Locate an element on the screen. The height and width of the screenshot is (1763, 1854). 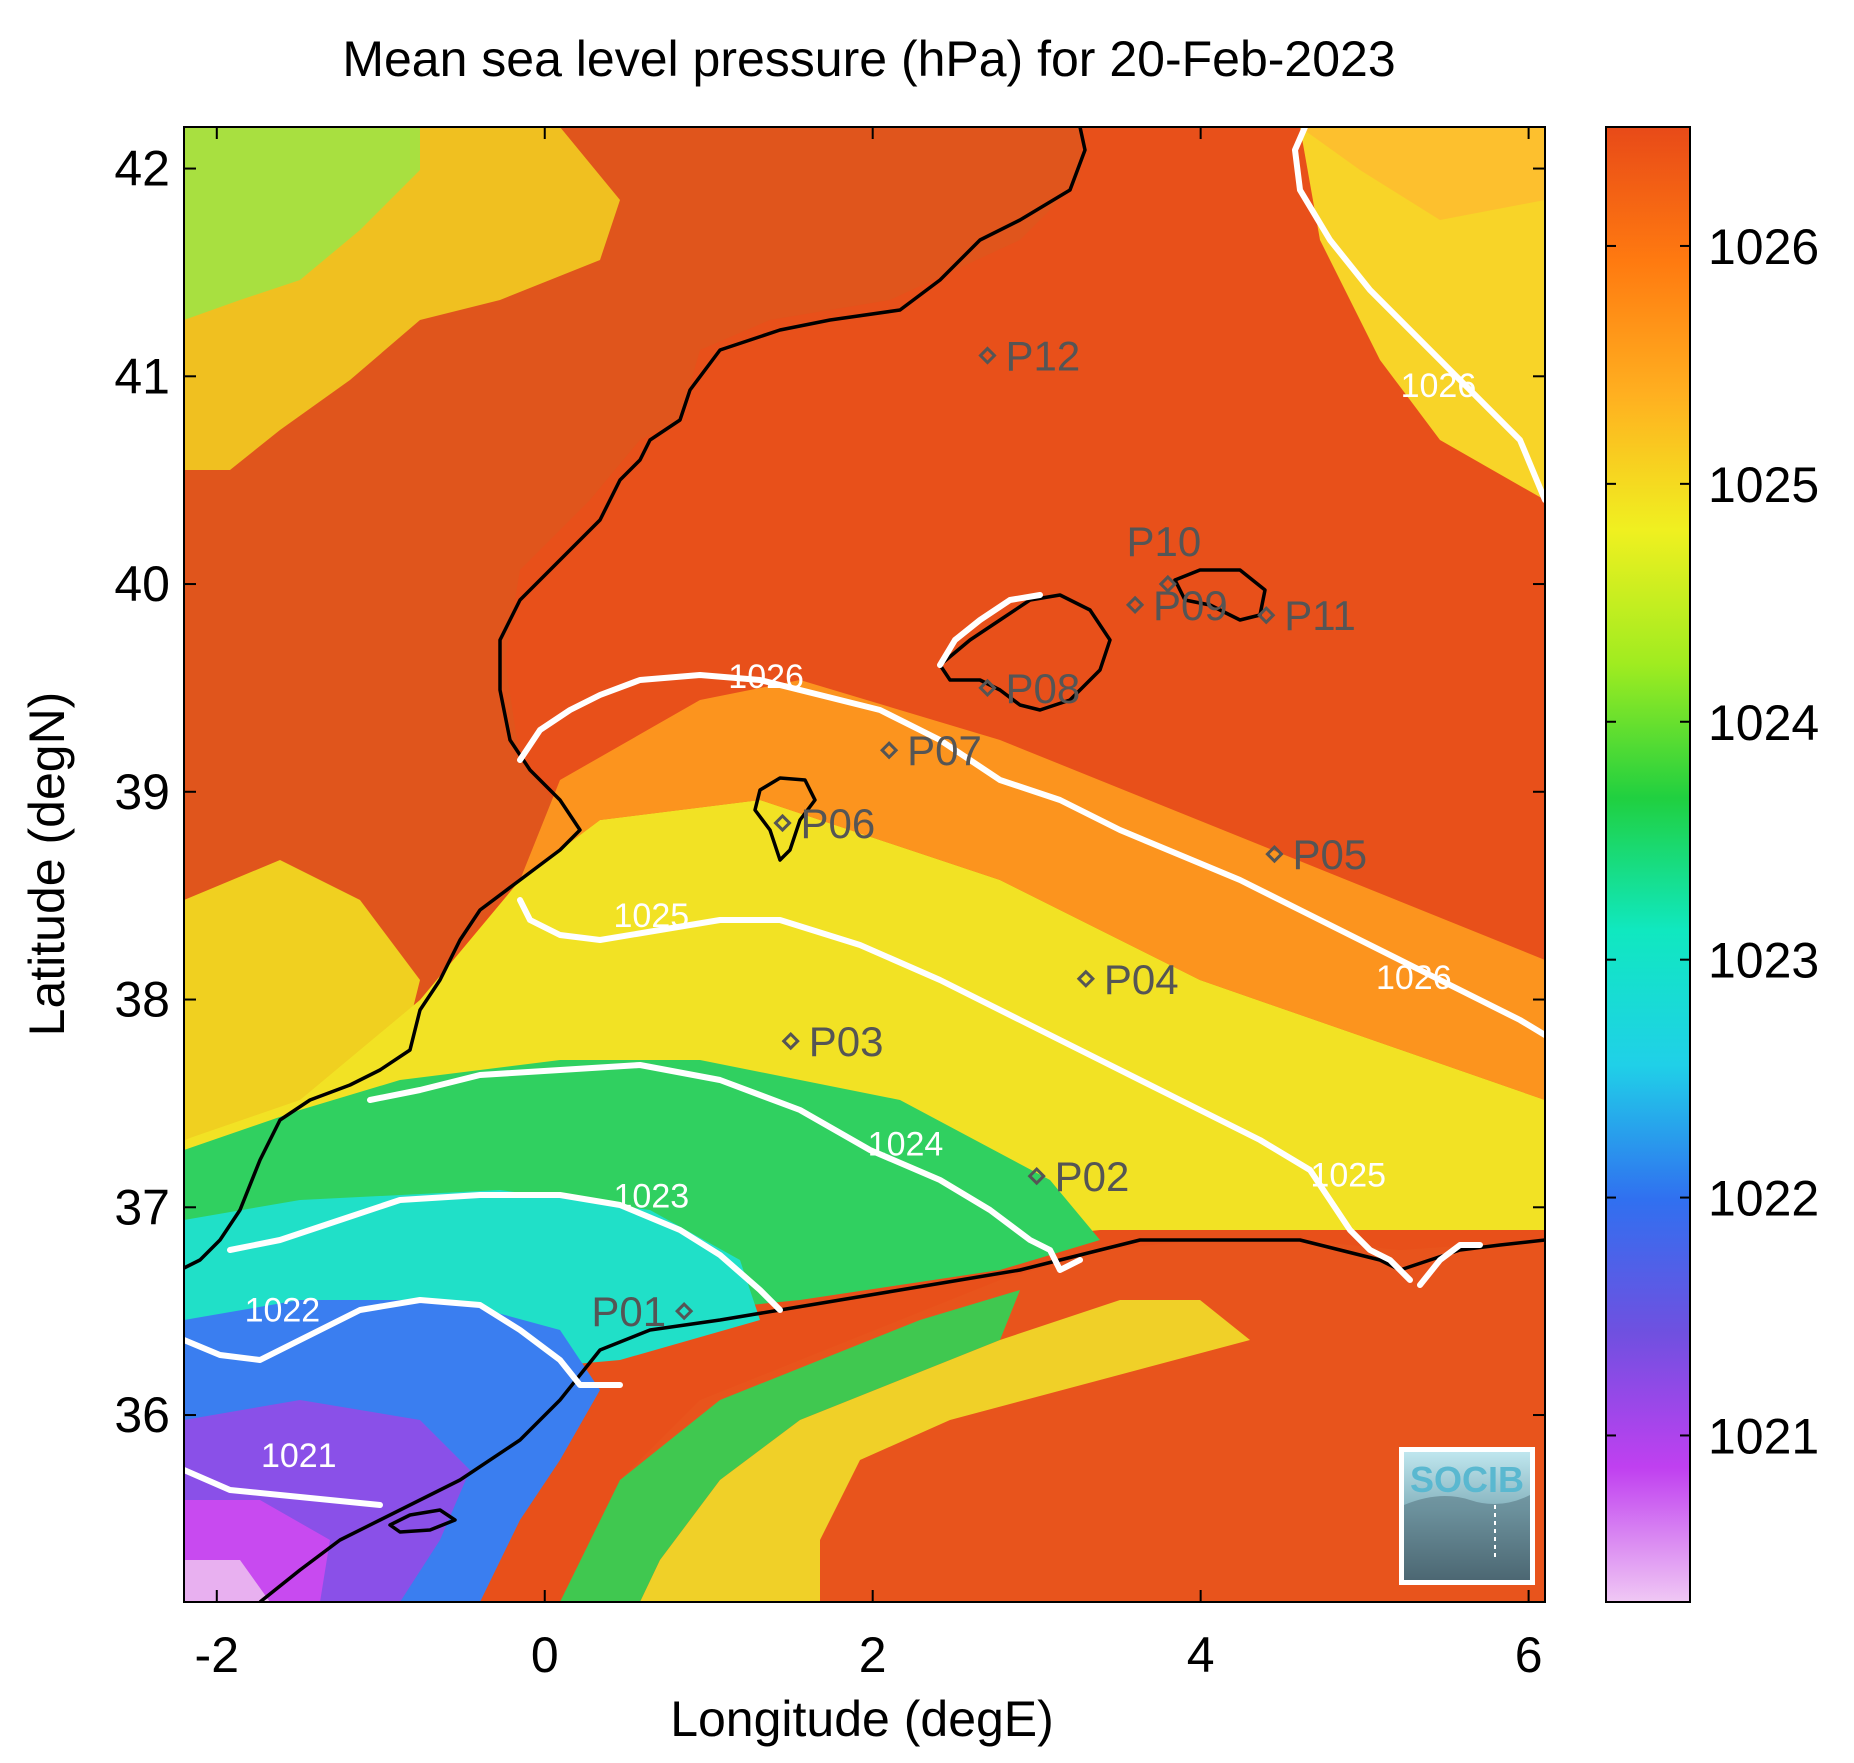
colorbar-tick-label: 1021 is located at coordinates (1763, 1436).